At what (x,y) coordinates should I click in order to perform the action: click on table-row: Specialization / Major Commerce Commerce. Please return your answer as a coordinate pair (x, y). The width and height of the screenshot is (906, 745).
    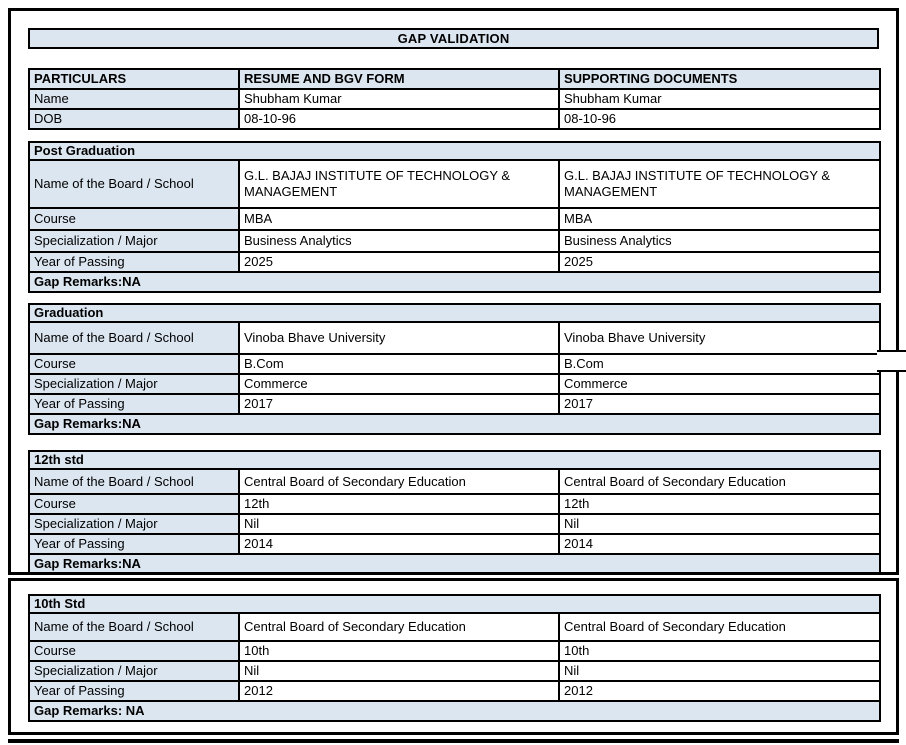
    Looking at the image, I should click on (454, 384).